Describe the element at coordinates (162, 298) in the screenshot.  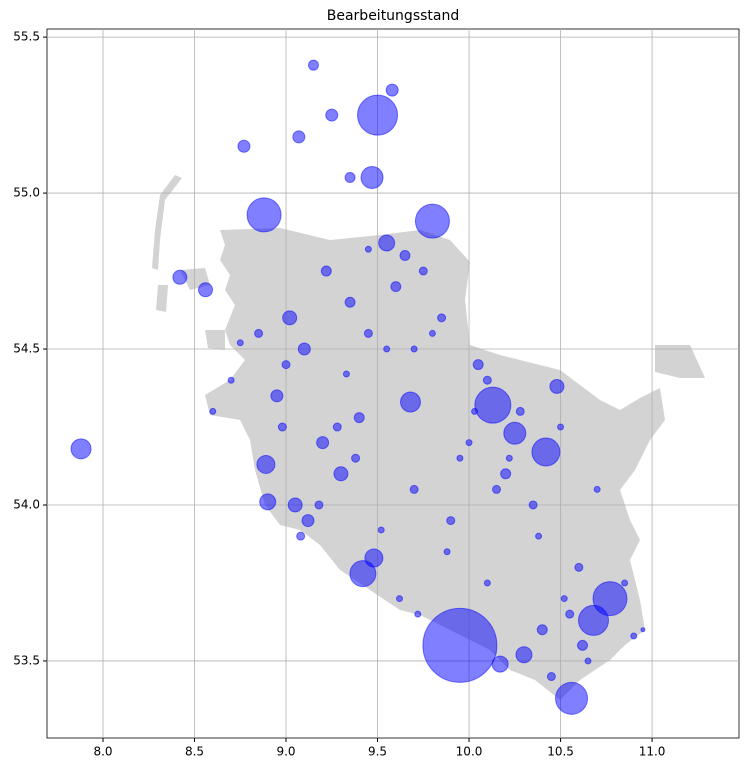
I see `amrum` at that location.